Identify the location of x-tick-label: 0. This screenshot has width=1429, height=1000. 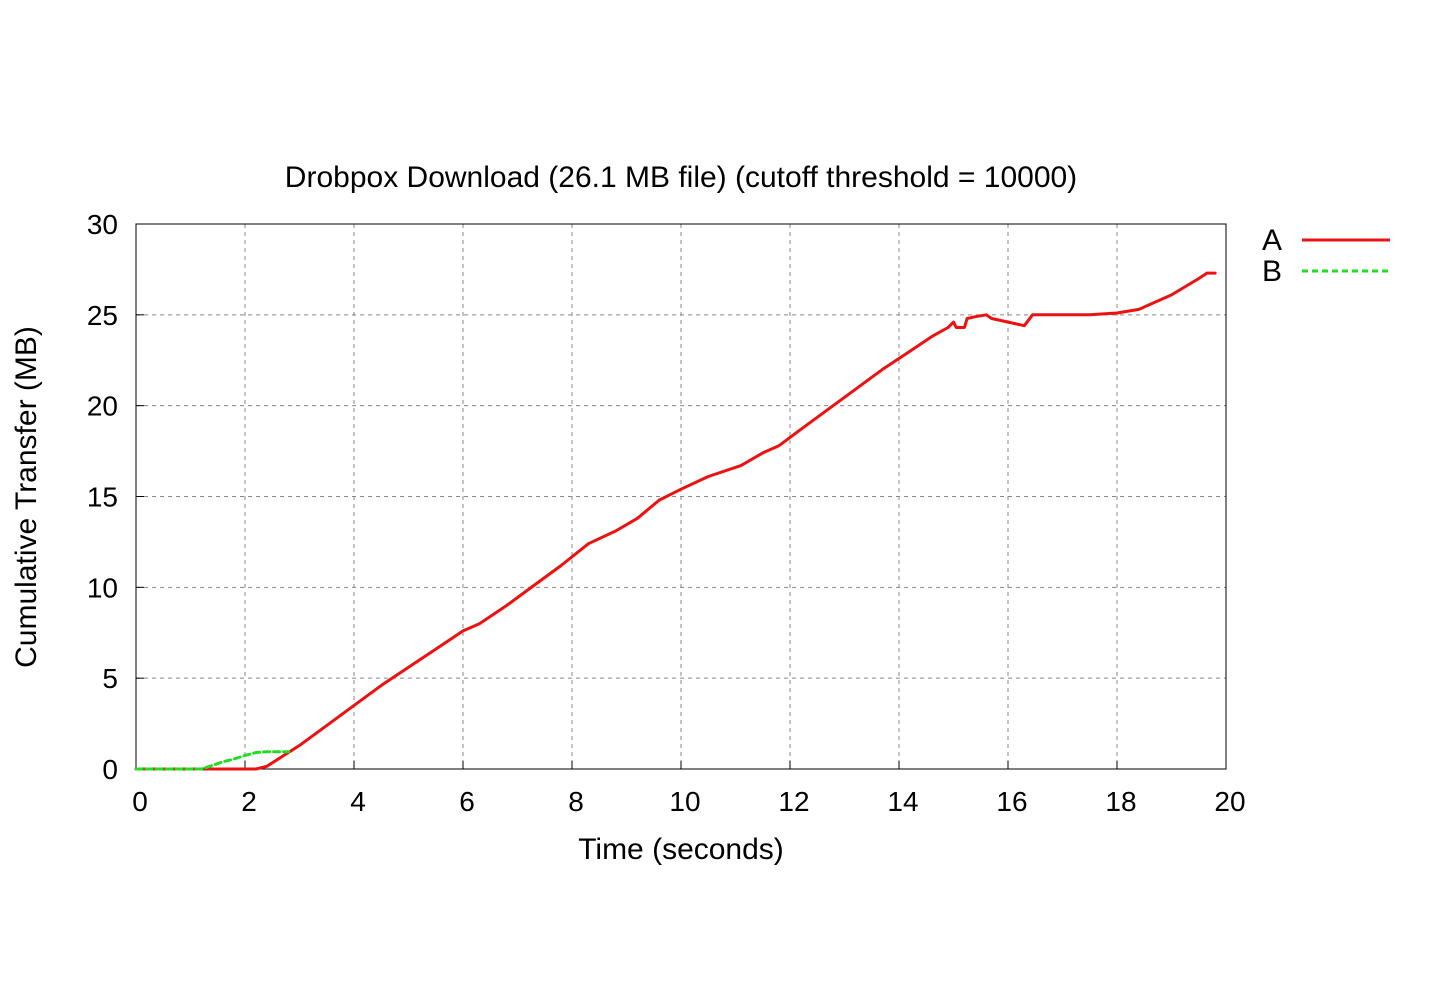
(140, 801).